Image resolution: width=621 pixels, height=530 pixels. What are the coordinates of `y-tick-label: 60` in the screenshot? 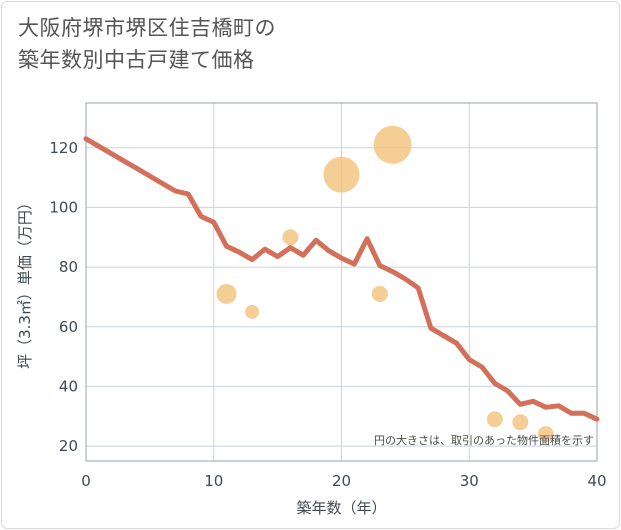 It's located at (68, 327).